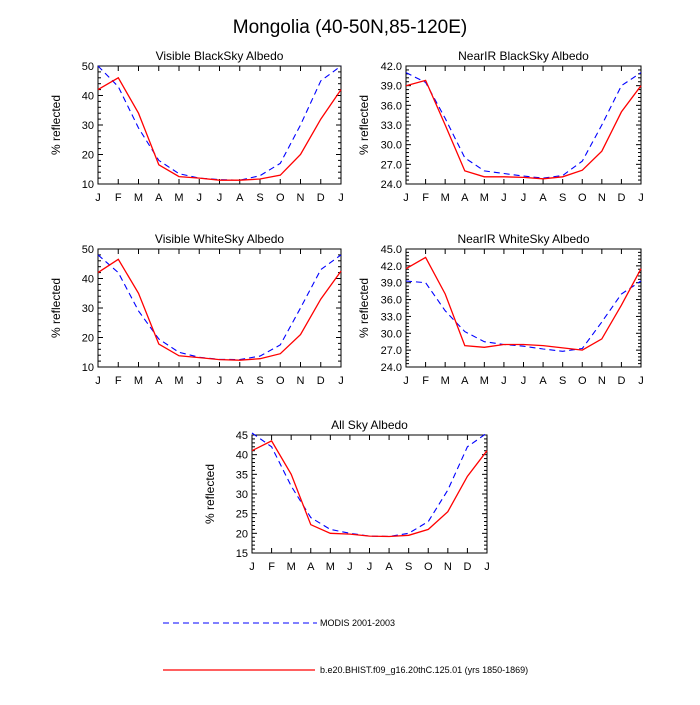  I want to click on y-tick-label: 33.0, so click(391, 126).